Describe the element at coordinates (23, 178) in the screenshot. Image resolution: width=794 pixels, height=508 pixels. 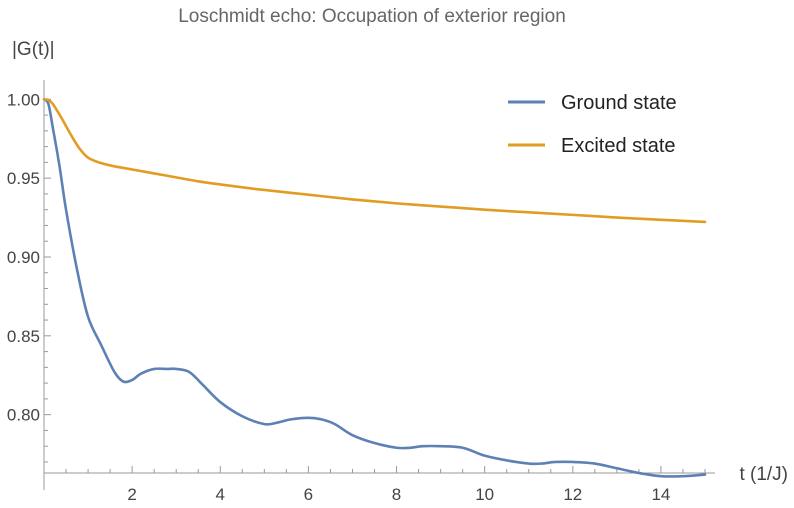
I see `y-tick-label: 0.95` at that location.